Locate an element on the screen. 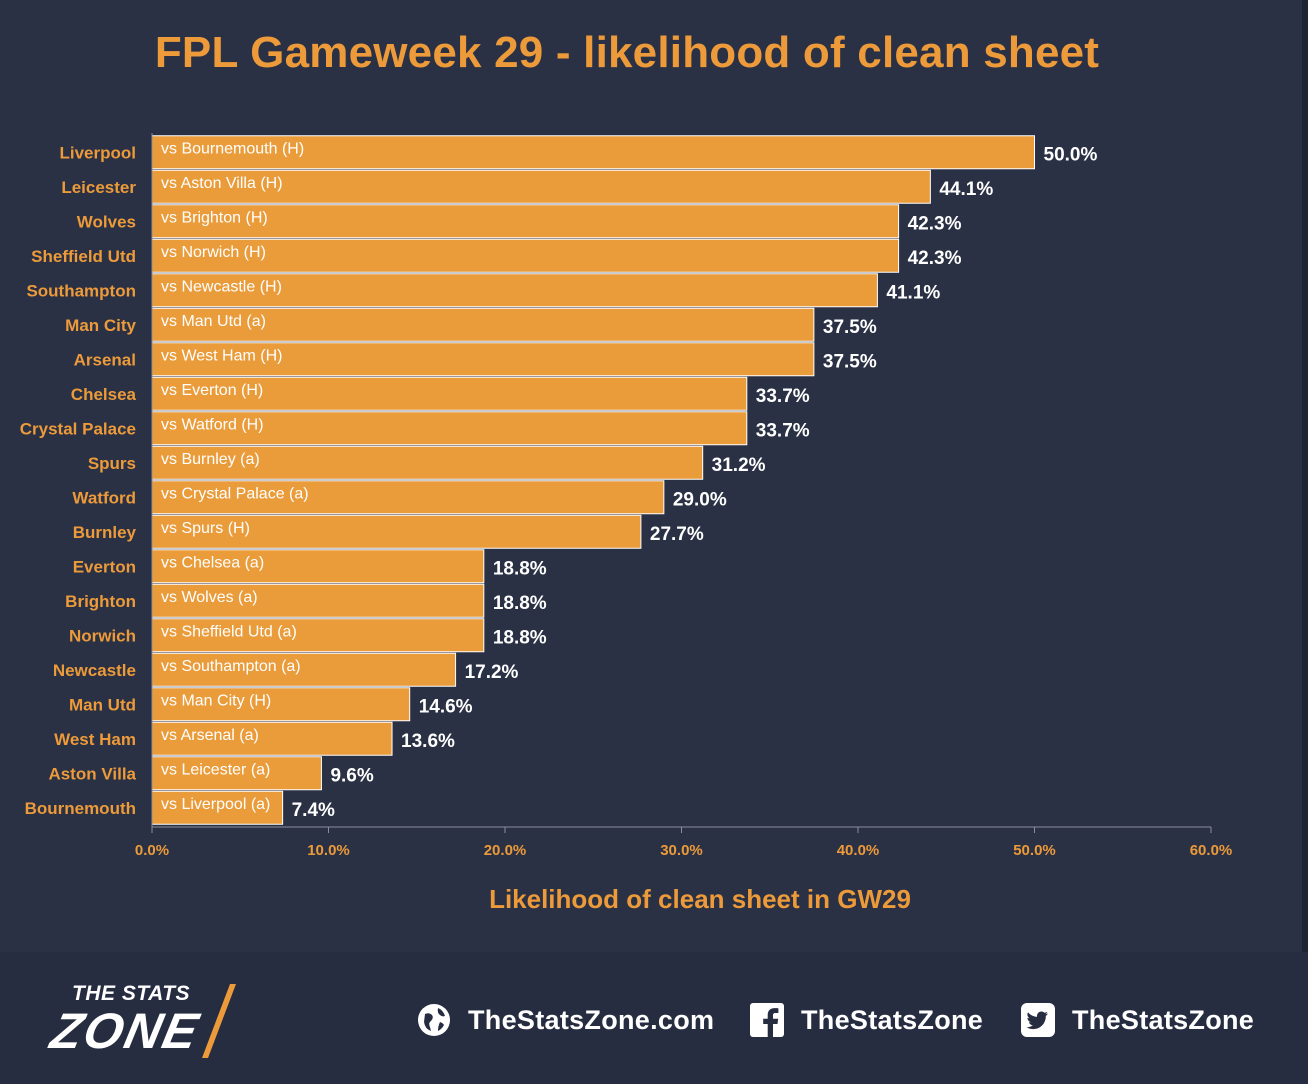 This screenshot has width=1308, height=1084. data-label: 44.1% is located at coordinates (966, 189).